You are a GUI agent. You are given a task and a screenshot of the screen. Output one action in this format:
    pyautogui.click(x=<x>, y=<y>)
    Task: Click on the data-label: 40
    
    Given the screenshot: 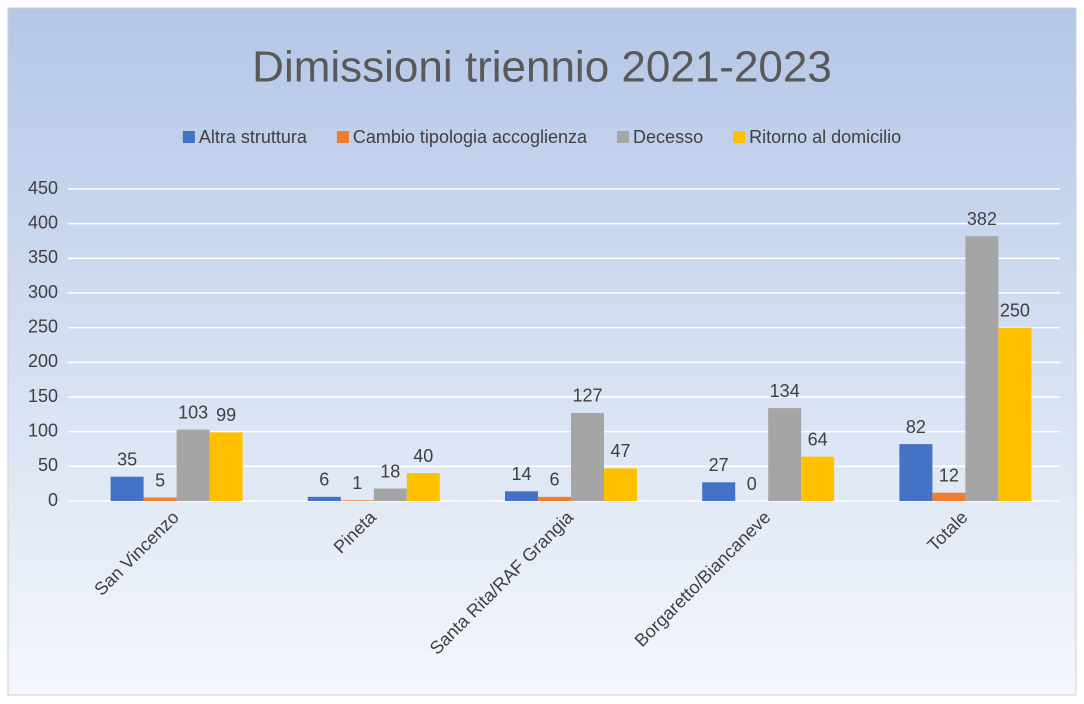 What is the action you would take?
    pyautogui.click(x=423, y=456)
    